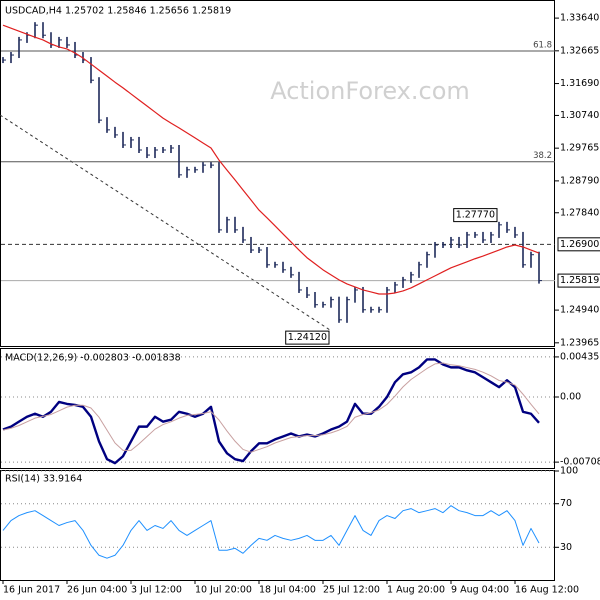 The image size is (600, 600). I want to click on x-tick-label: 25 Jul 12:00, so click(351, 590).